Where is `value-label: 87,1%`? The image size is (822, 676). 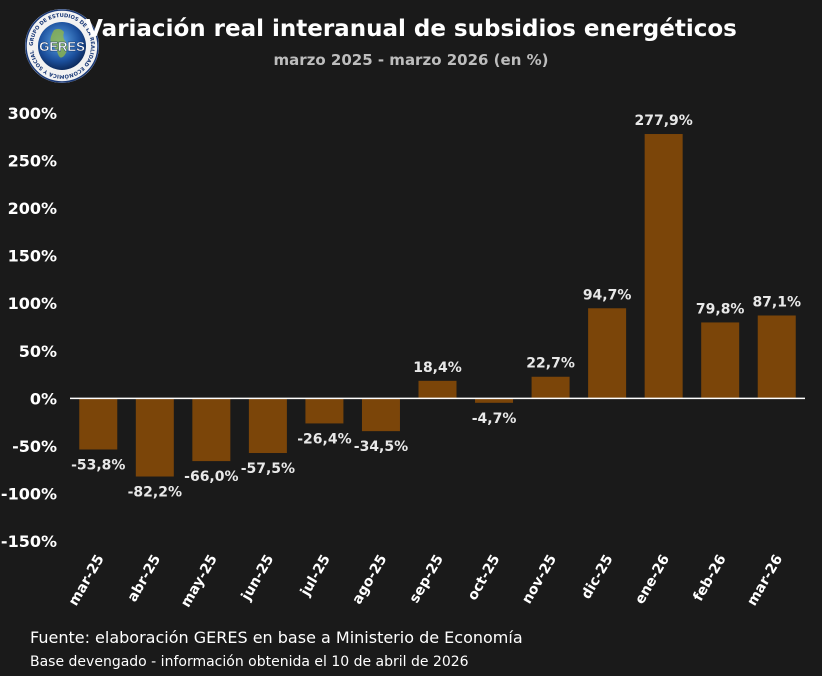
value-label: 87,1% is located at coordinates (776, 302).